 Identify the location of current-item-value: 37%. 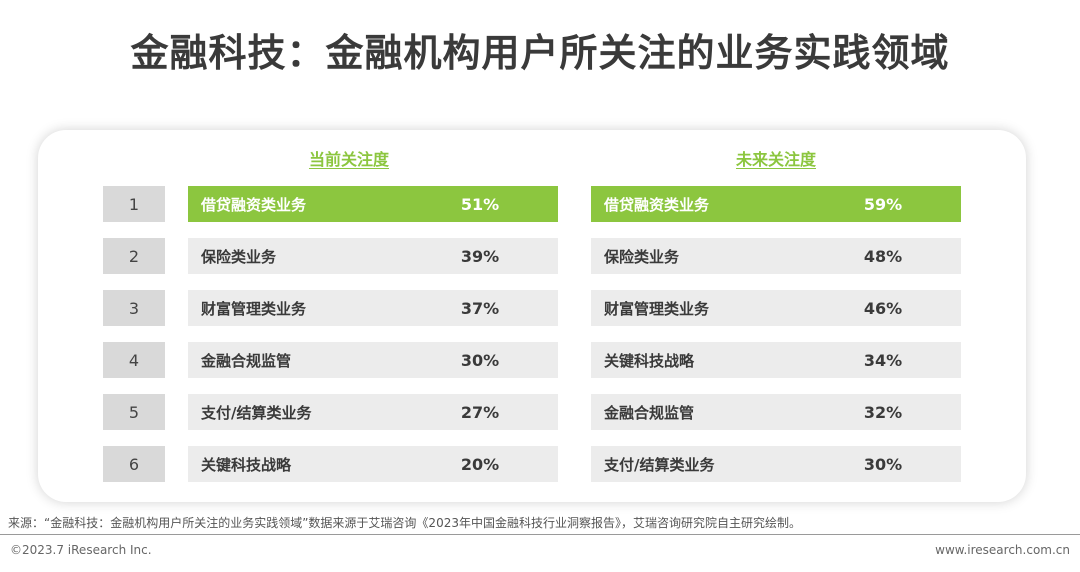
(480, 308).